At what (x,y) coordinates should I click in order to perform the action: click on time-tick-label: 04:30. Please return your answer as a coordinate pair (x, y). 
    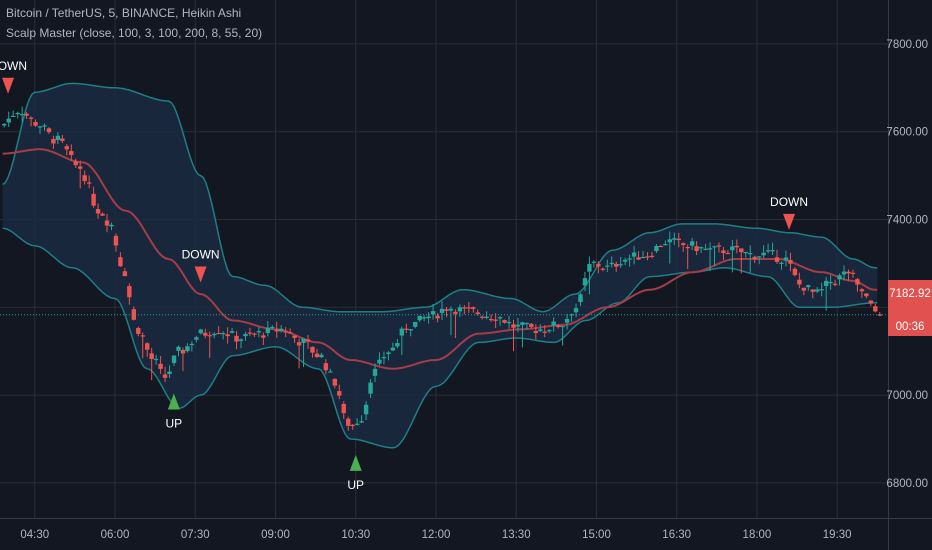
    Looking at the image, I should click on (34, 535).